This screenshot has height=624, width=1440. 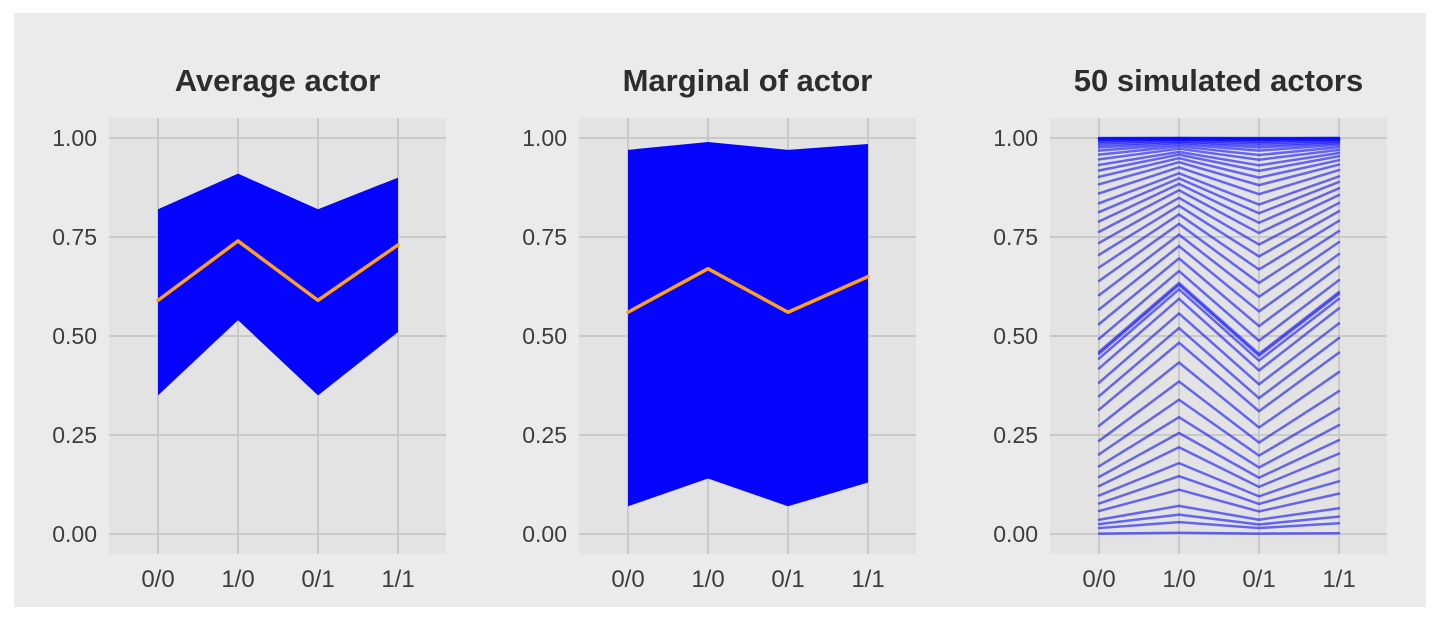 I want to click on panel-title-average-actor: Average actor, so click(x=277, y=80).